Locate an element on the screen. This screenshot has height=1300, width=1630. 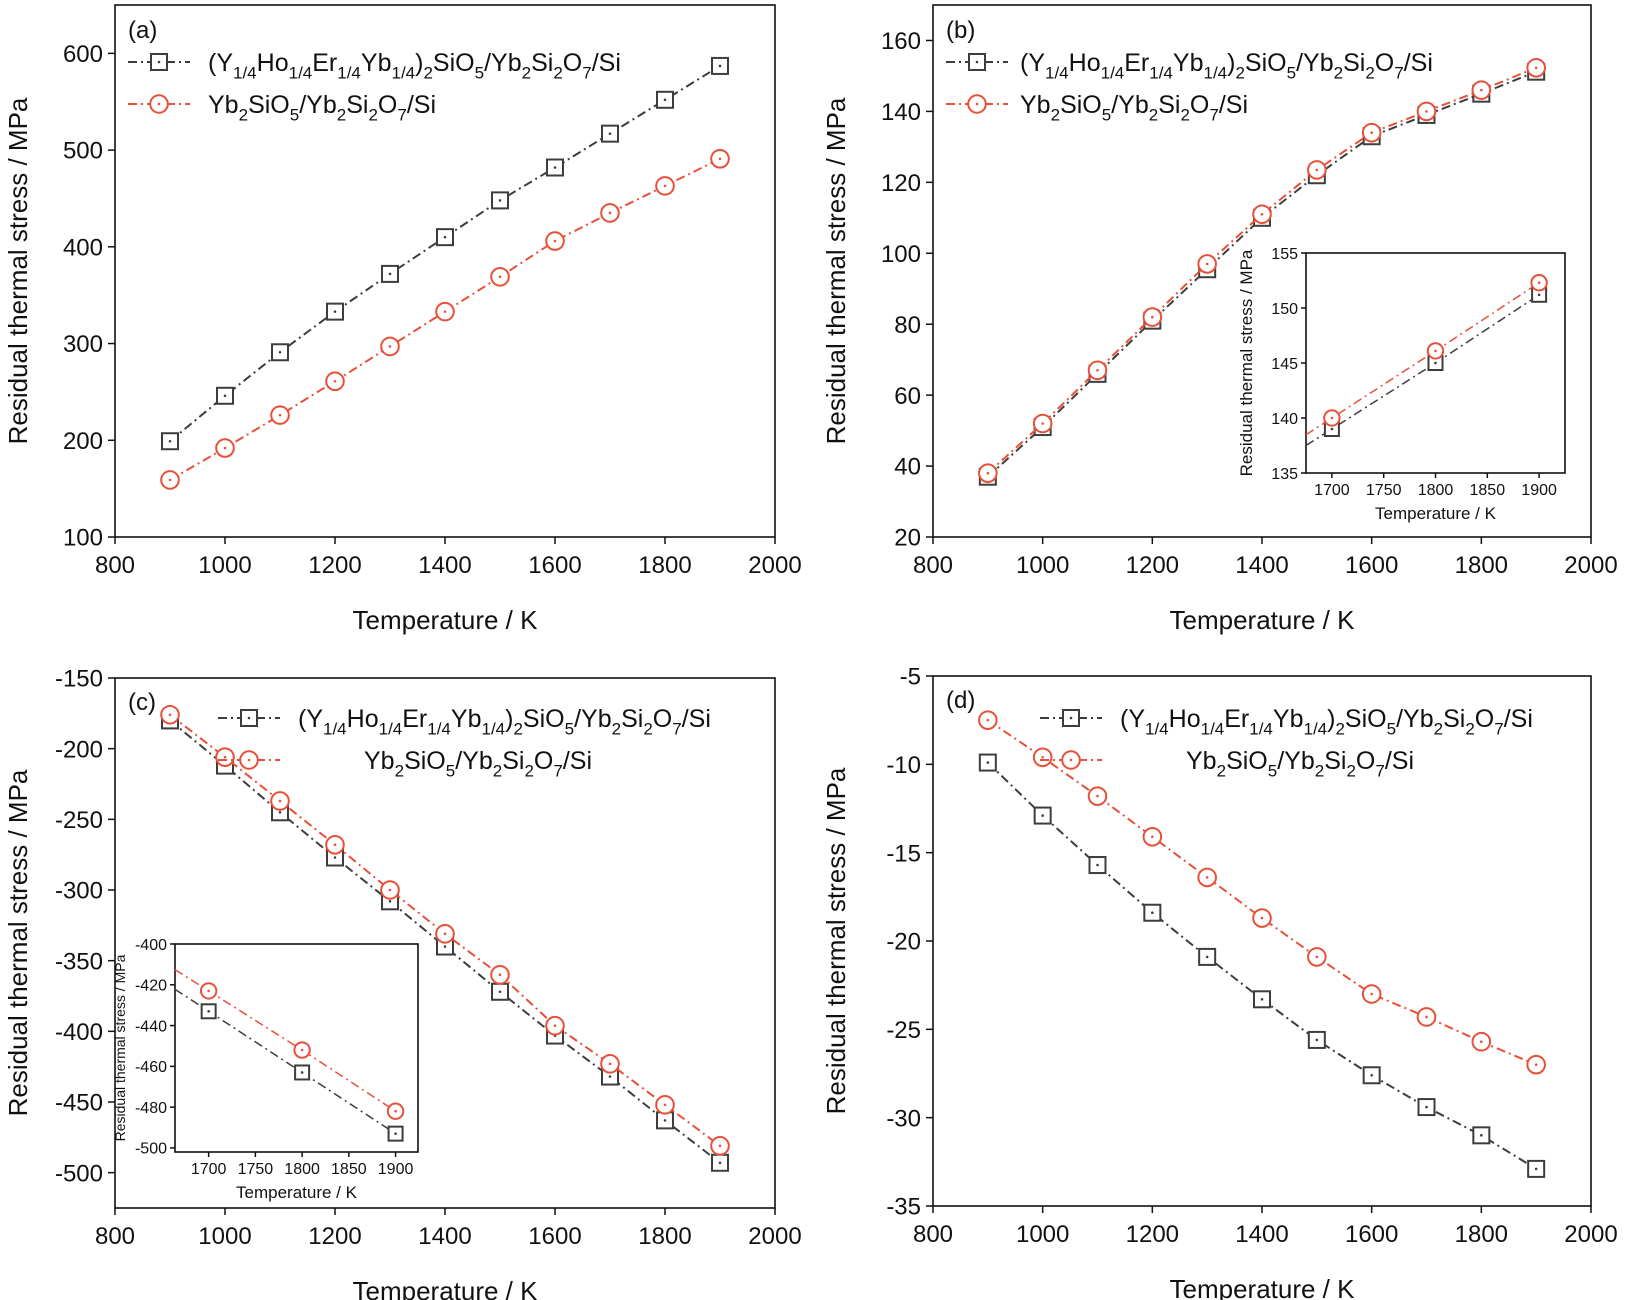
inset-x-axis-label: Temperature / K is located at coordinates (1436, 513).